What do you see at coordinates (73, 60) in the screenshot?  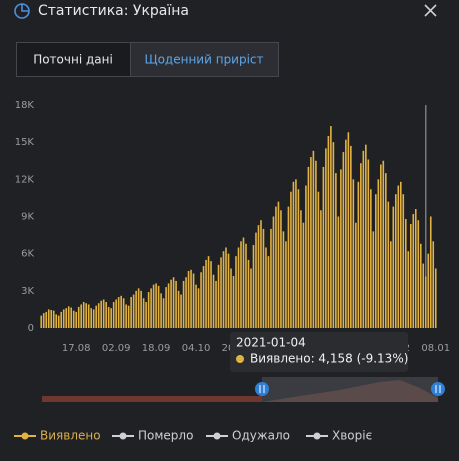 I see `tab: Поточні дані` at bounding box center [73, 60].